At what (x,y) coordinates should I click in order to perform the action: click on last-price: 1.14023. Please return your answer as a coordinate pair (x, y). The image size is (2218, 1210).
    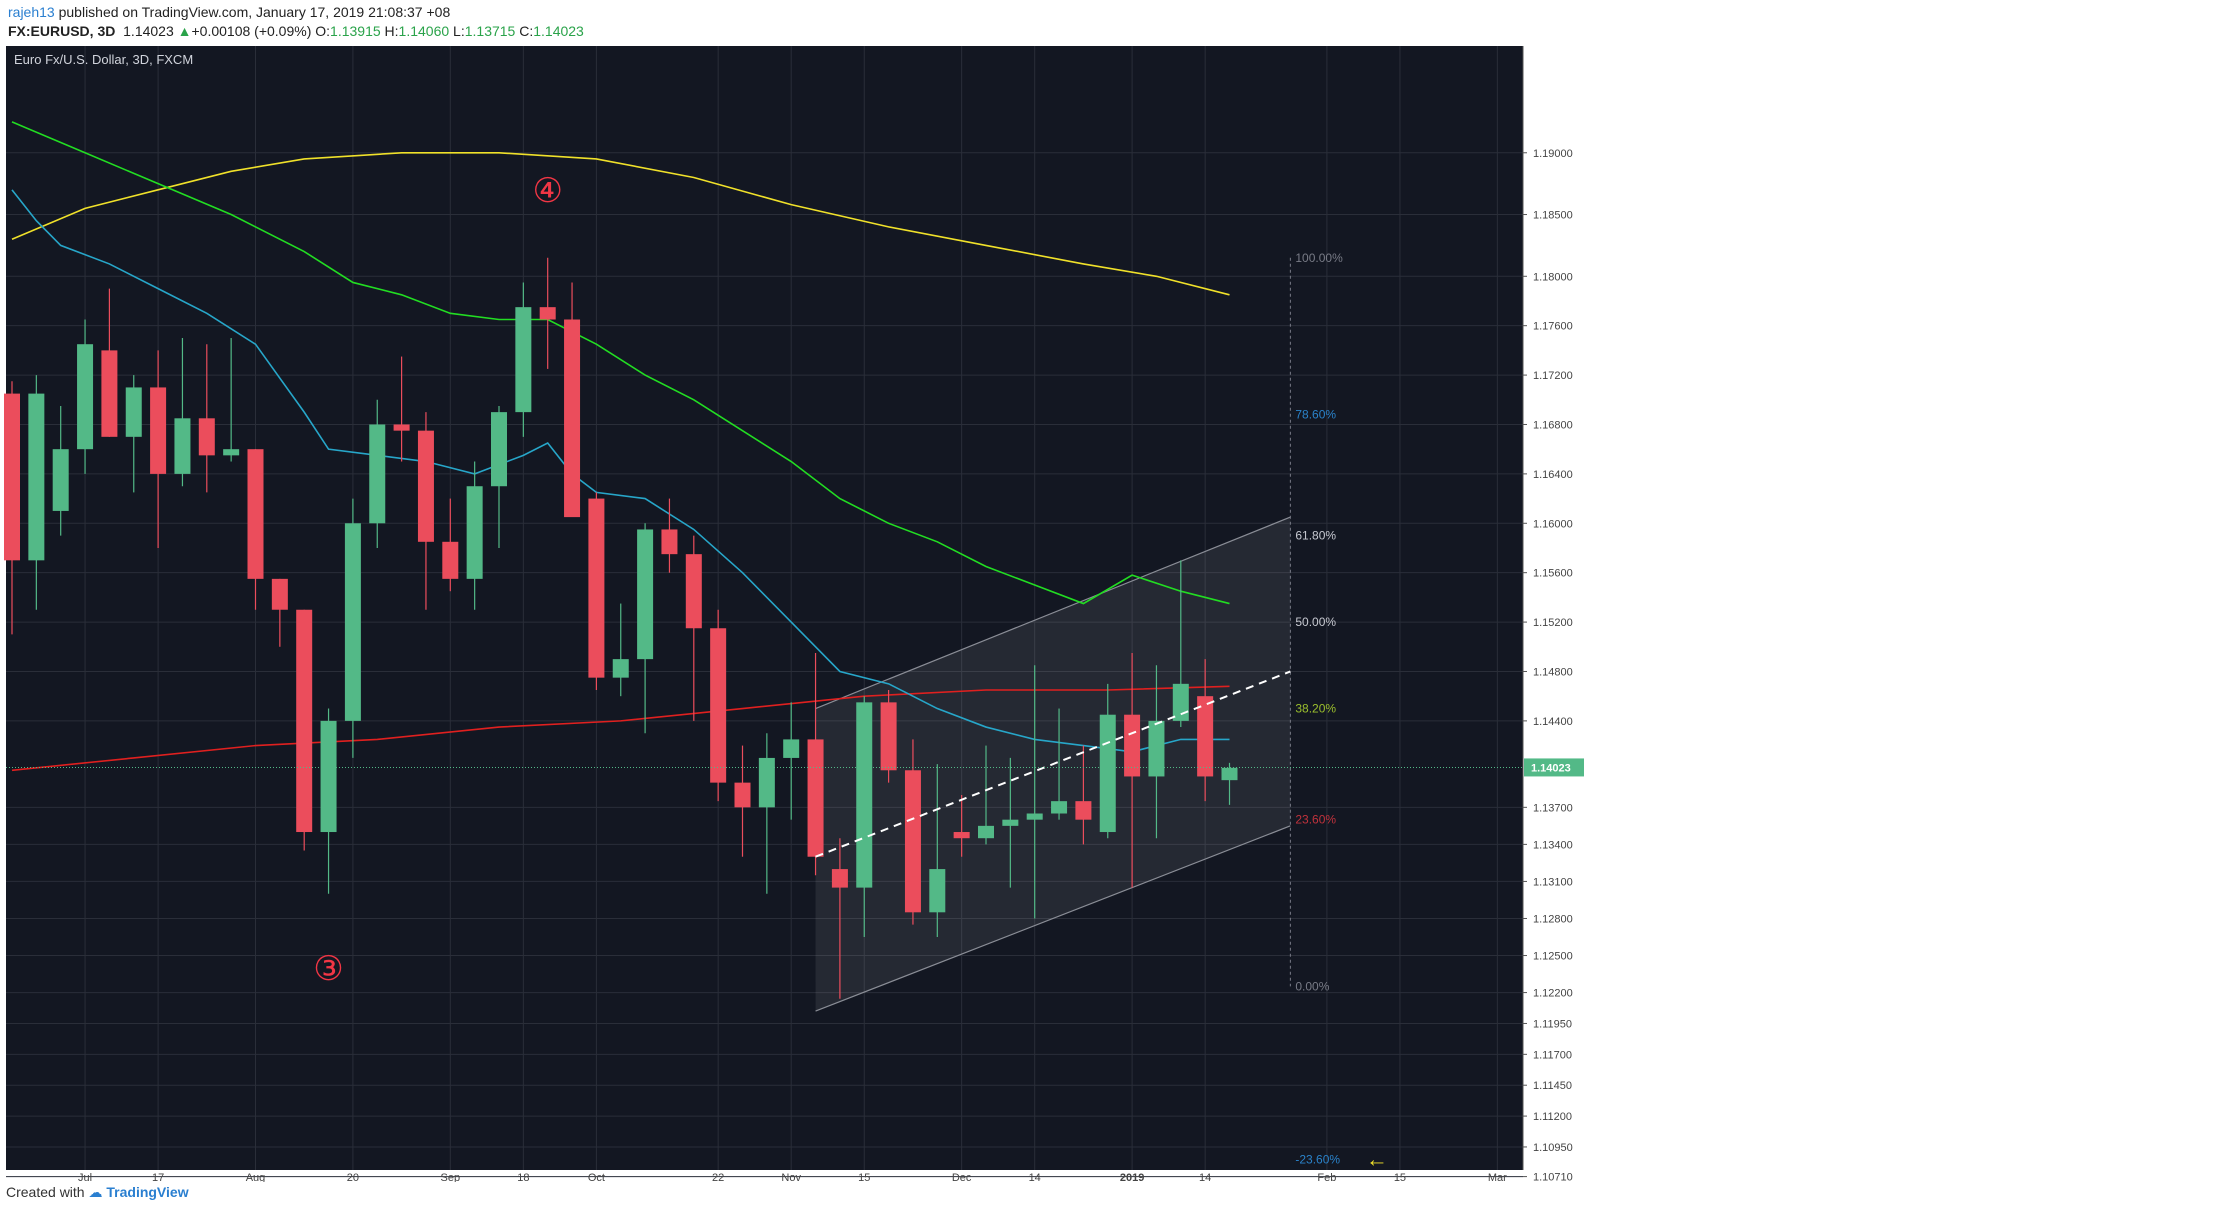
    Looking at the image, I should click on (148, 31).